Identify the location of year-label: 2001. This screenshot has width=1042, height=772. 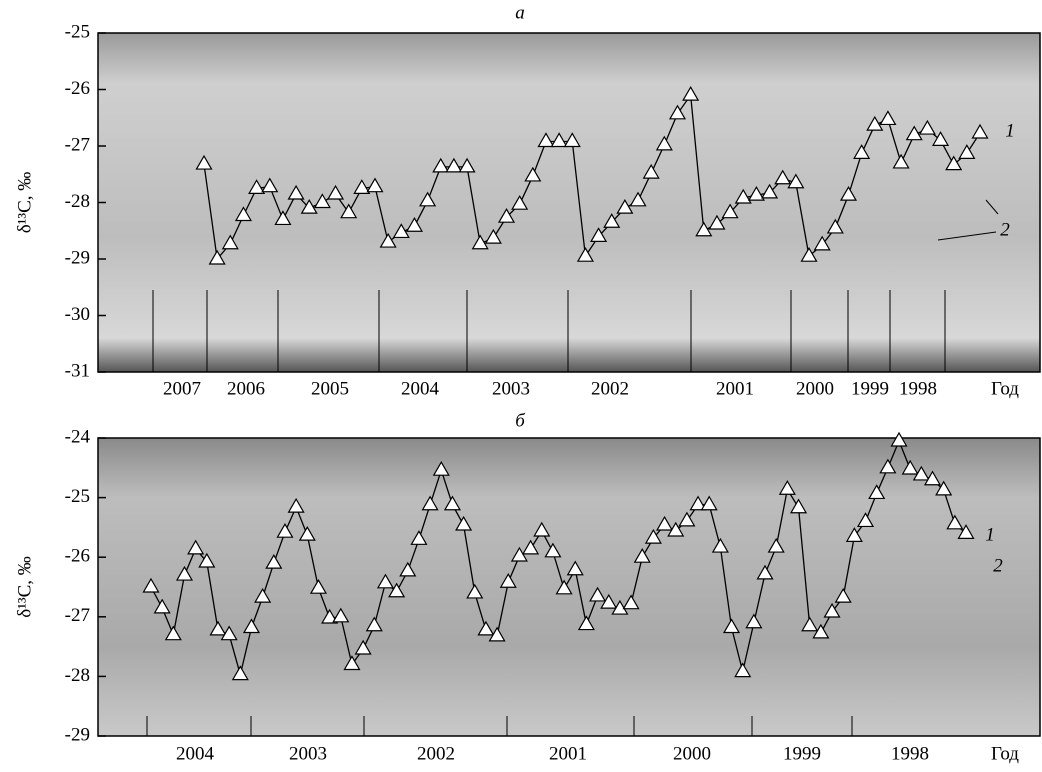
(735, 388).